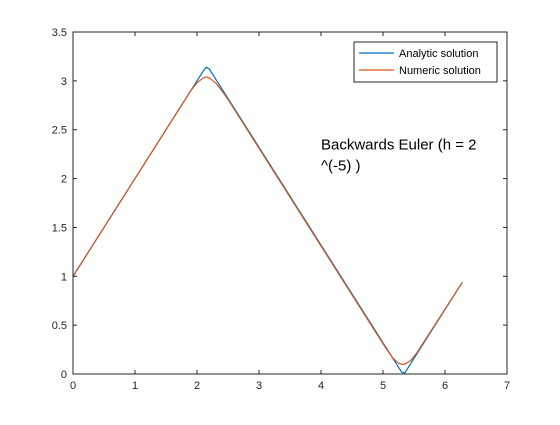 The width and height of the screenshot is (560, 425). I want to click on y-tick-label: 0, so click(64, 375).